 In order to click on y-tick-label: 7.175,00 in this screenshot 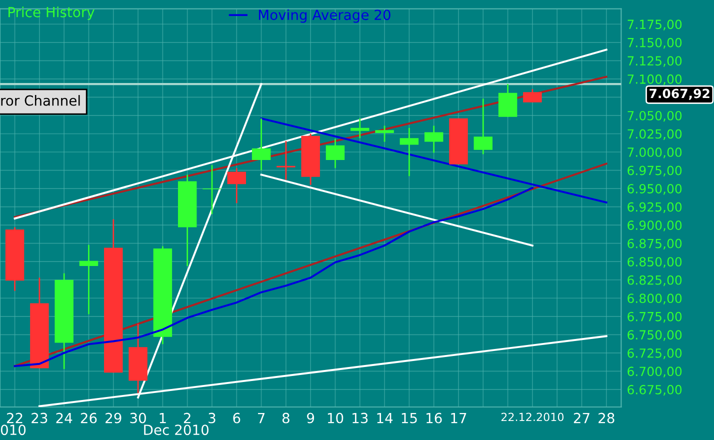, I will do `click(655, 25)`.